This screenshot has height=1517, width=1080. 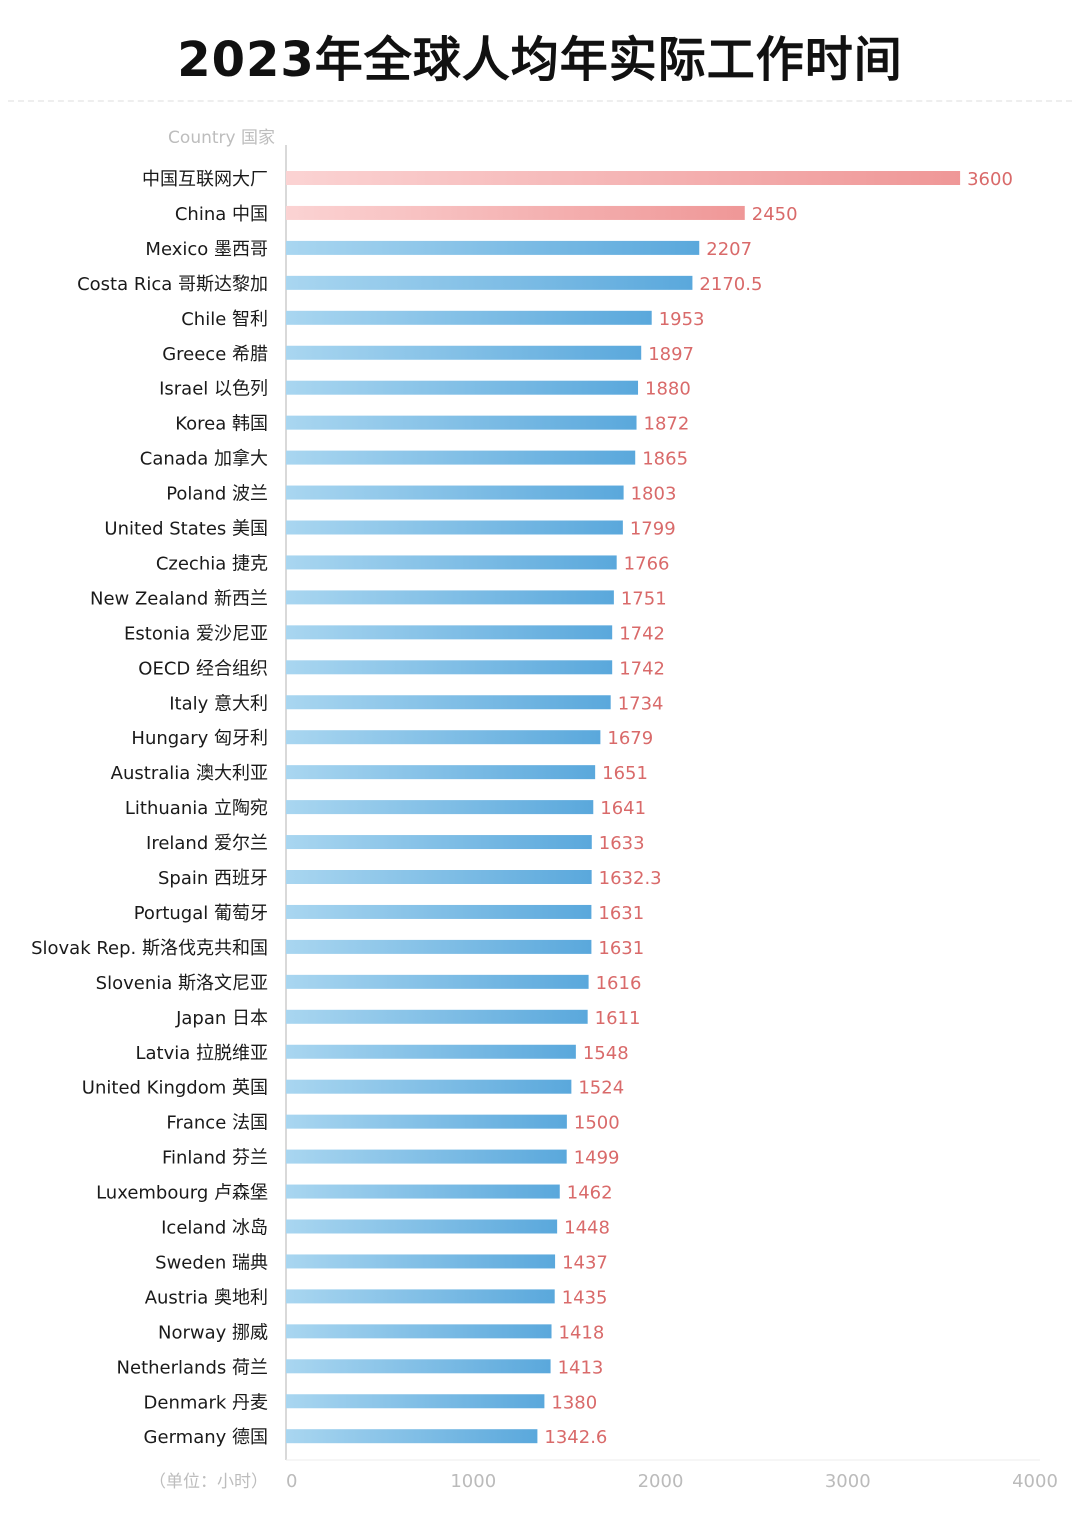 I want to click on category-label: Denmark 丹麦, so click(x=206, y=1402).